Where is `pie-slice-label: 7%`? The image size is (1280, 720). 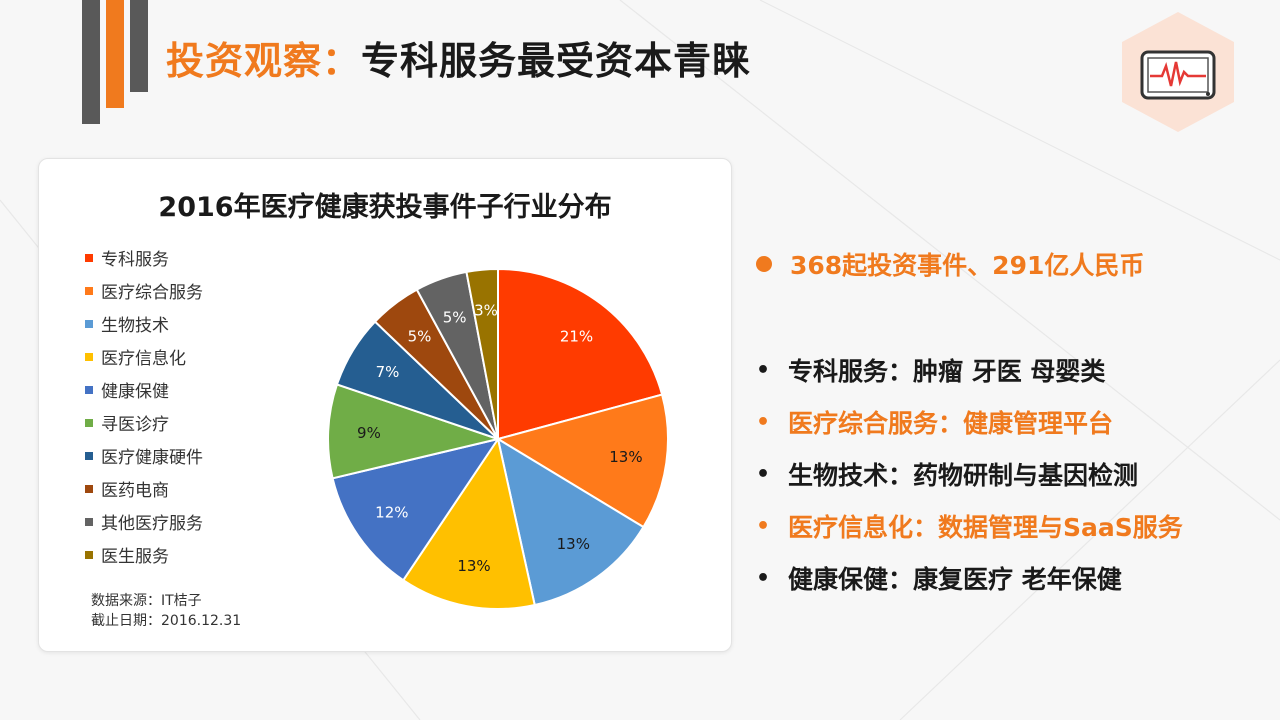
pie-slice-label: 7% is located at coordinates (388, 372).